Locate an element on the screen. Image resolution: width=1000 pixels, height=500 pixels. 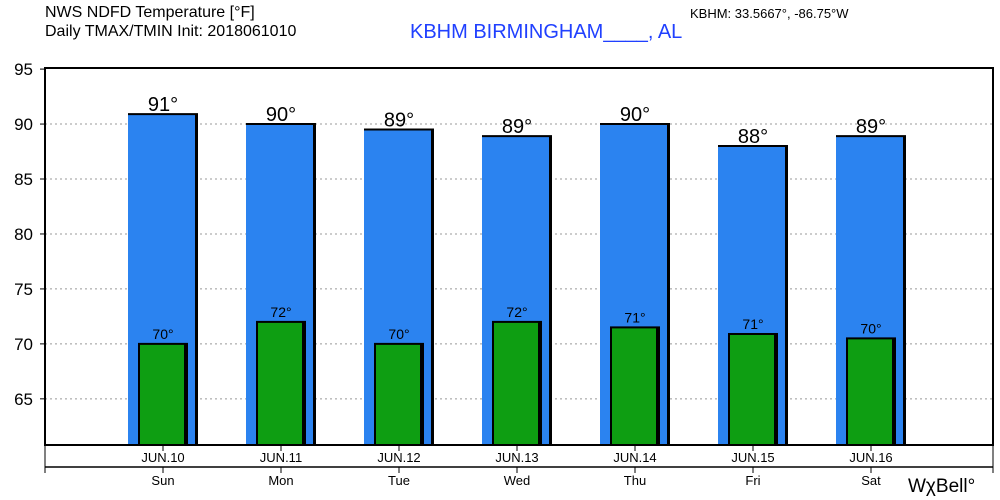
x-tick-label-day: Wed is located at coordinates (517, 480).